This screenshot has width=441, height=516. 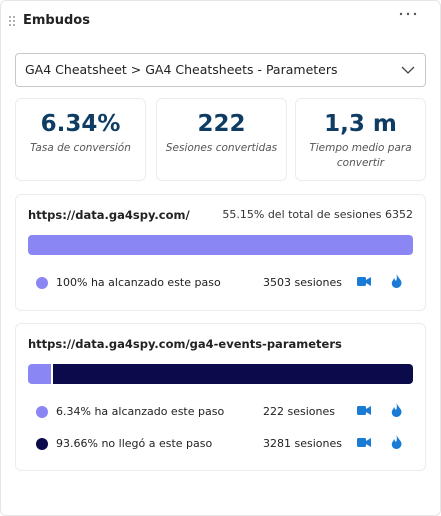 What do you see at coordinates (134, 443) in the screenshot?
I see `row-text: 93.66% no llegó a este paso` at bounding box center [134, 443].